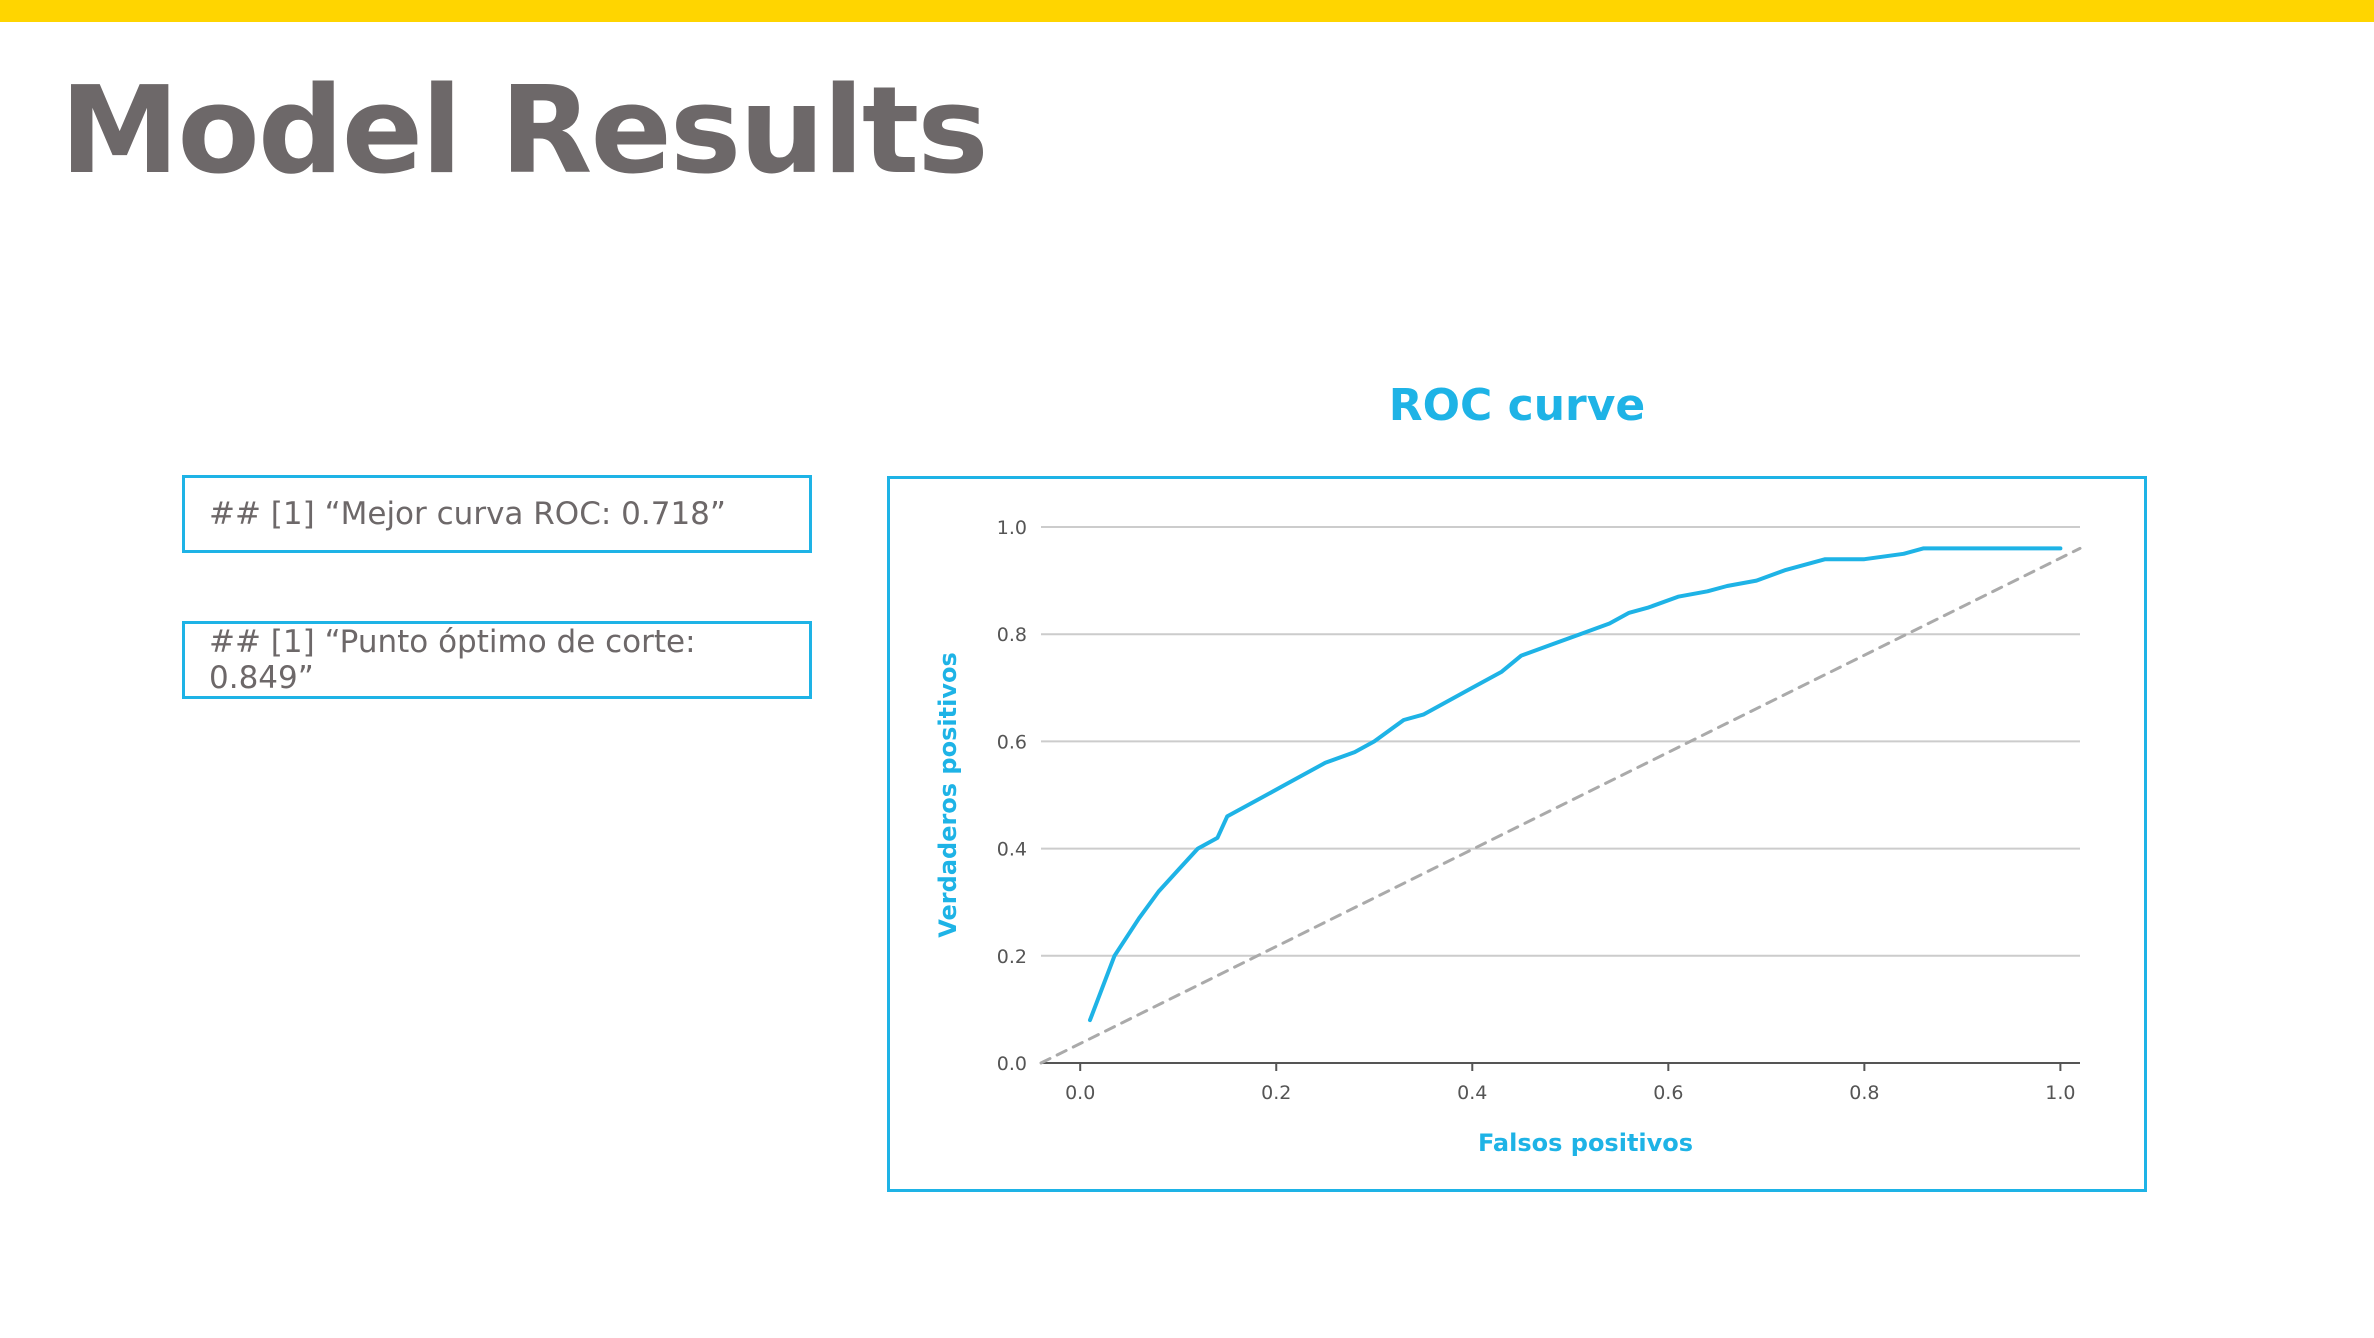 This screenshot has height=1338, width=2374. I want to click on x-tick-label-5: 1.0, so click(2060, 1093).